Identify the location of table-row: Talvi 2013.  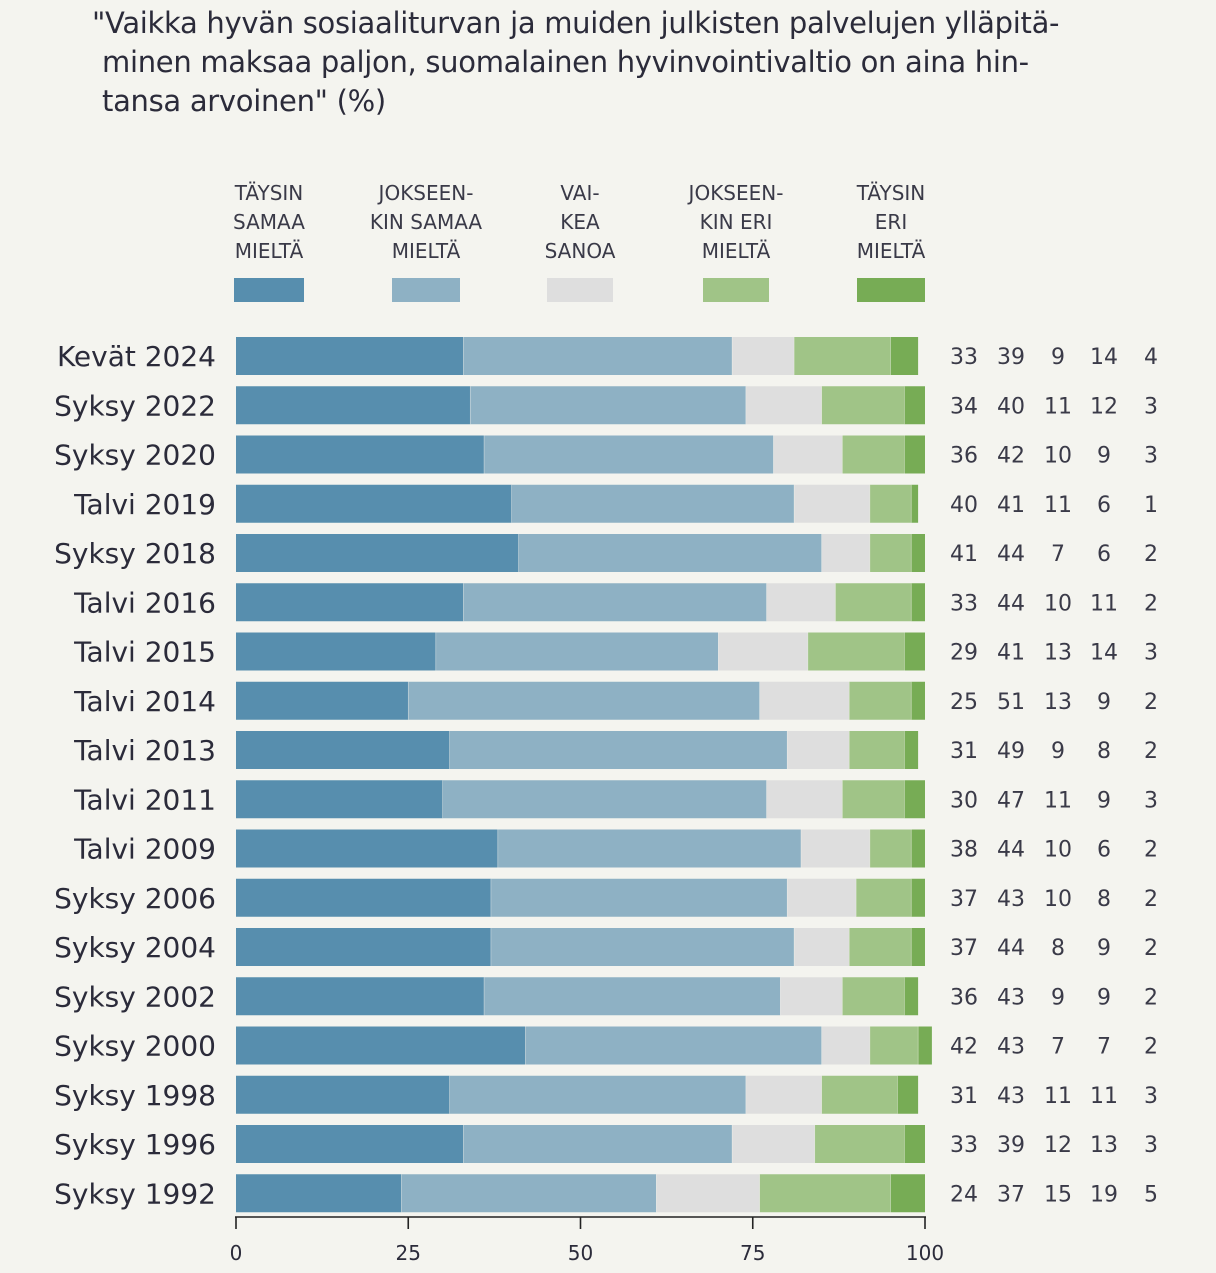
(496, 750).